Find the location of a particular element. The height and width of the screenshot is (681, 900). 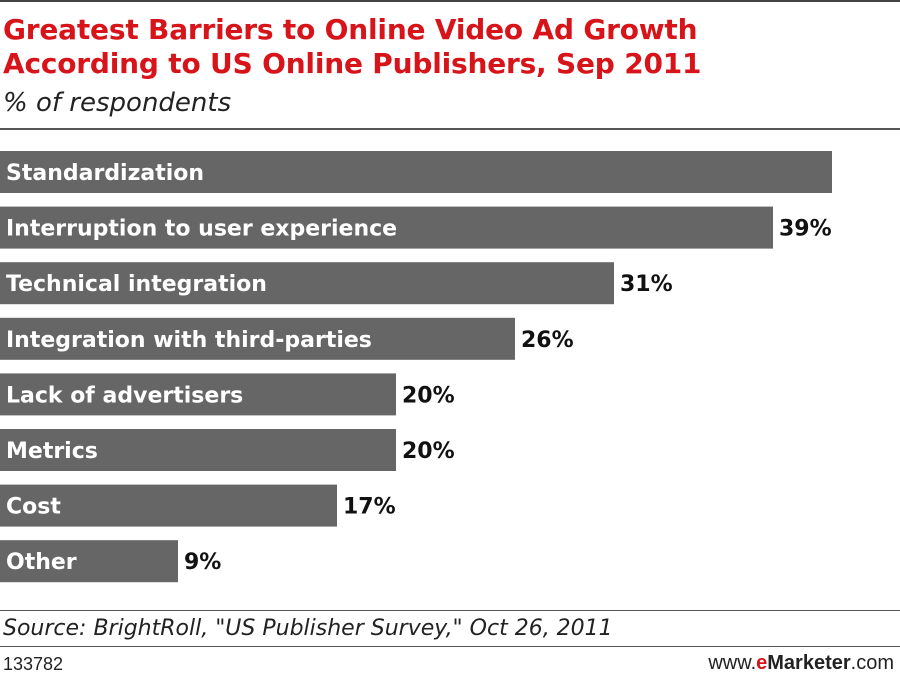

brand-accent: e is located at coordinates (762, 663).